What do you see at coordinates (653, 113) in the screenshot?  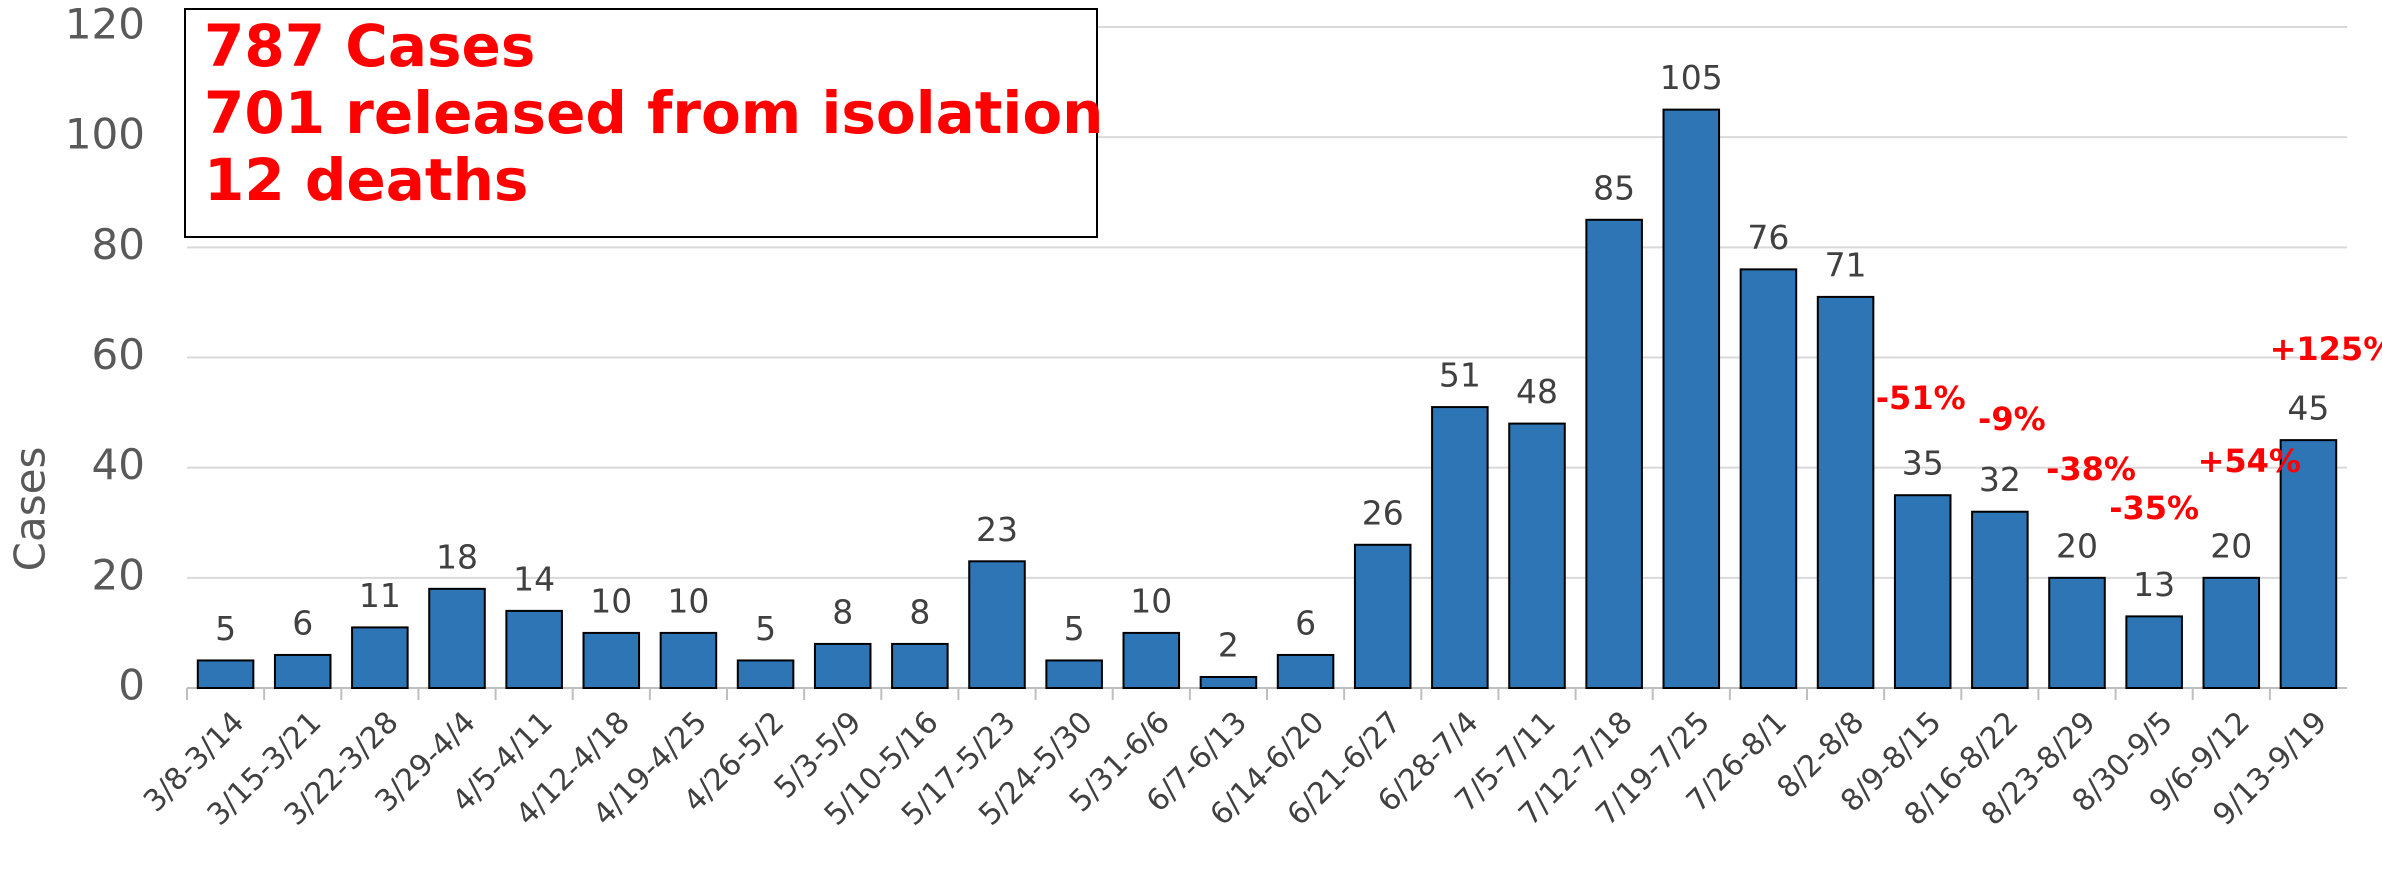 I see `summary-line: 701 released from isolation` at bounding box center [653, 113].